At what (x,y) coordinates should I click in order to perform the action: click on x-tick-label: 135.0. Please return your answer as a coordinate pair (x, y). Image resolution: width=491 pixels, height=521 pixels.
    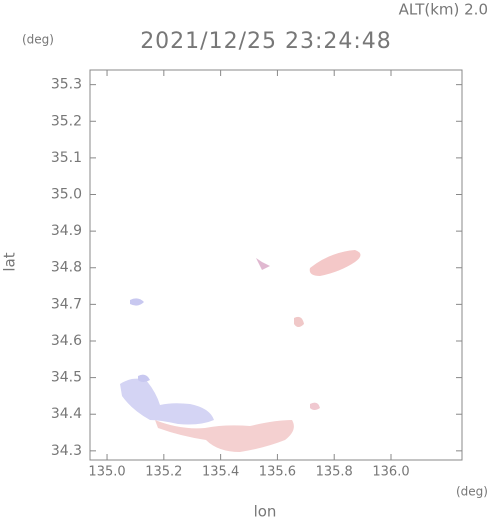
    Looking at the image, I should click on (106, 472).